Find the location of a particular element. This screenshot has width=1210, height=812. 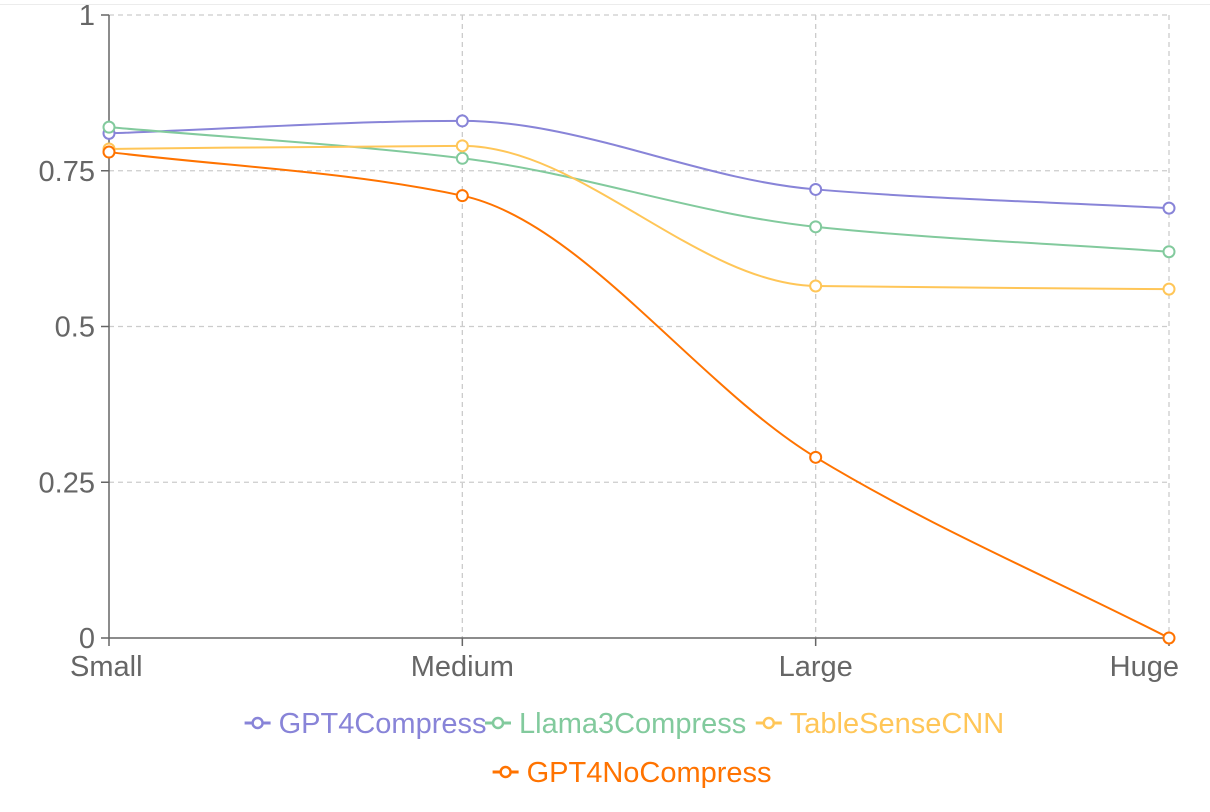

legend-label: GPT4NoCompress is located at coordinates (649, 773).